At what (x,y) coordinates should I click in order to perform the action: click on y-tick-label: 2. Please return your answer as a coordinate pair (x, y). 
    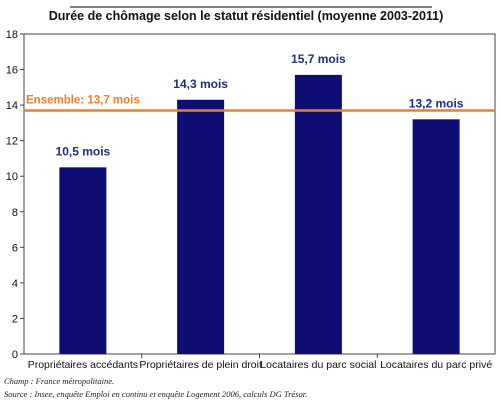
    Looking at the image, I should click on (15, 319).